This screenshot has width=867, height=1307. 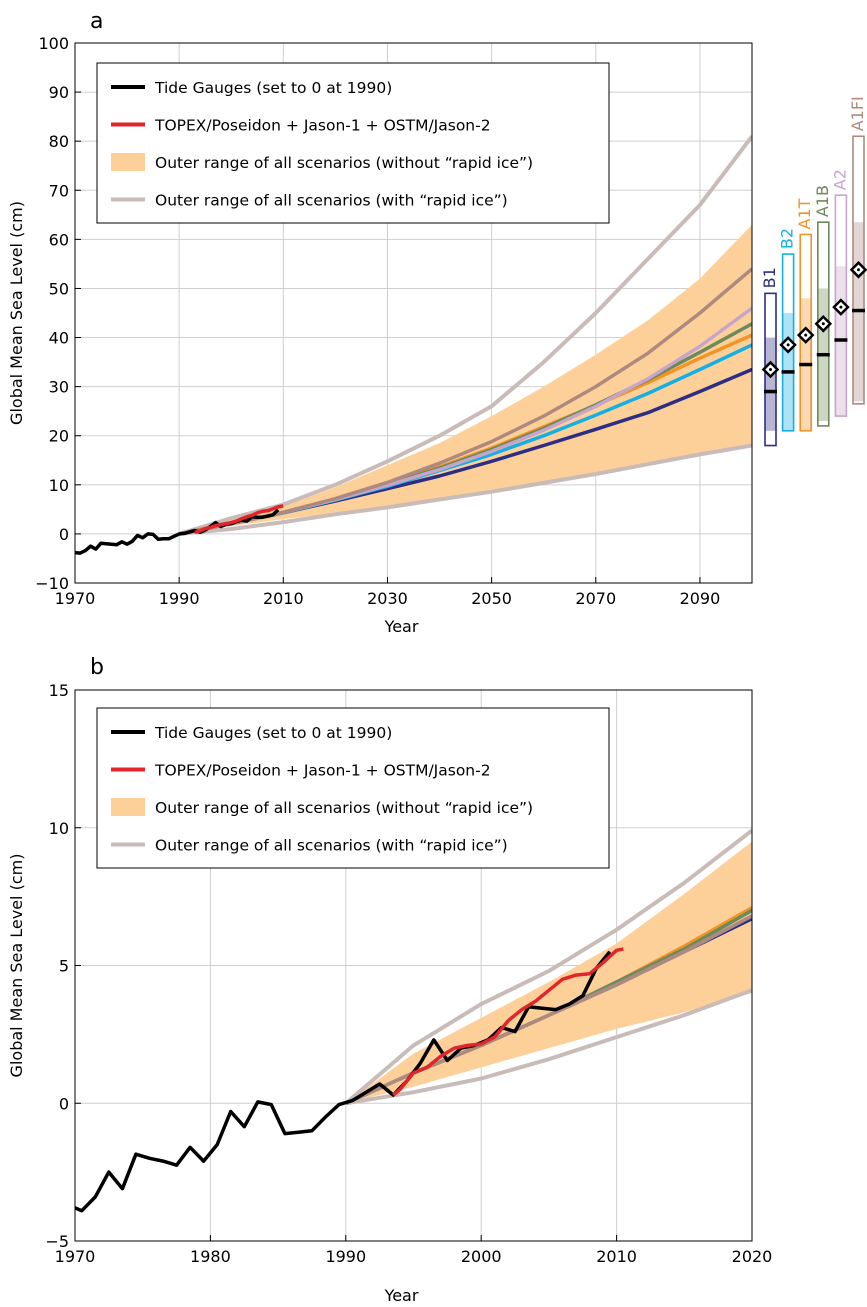 What do you see at coordinates (770, 384) in the screenshot?
I see `scenario-inner-range` at bounding box center [770, 384].